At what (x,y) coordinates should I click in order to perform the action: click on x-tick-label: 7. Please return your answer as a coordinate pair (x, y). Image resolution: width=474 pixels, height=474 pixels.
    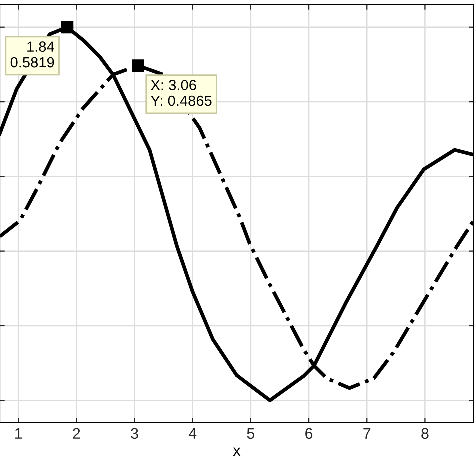
    Looking at the image, I should click on (367, 433).